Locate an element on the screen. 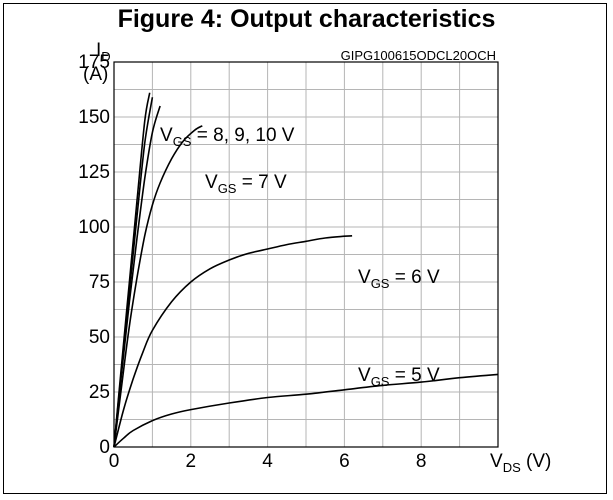 The image size is (613, 500). y-tick-label: 50 is located at coordinates (99, 337).